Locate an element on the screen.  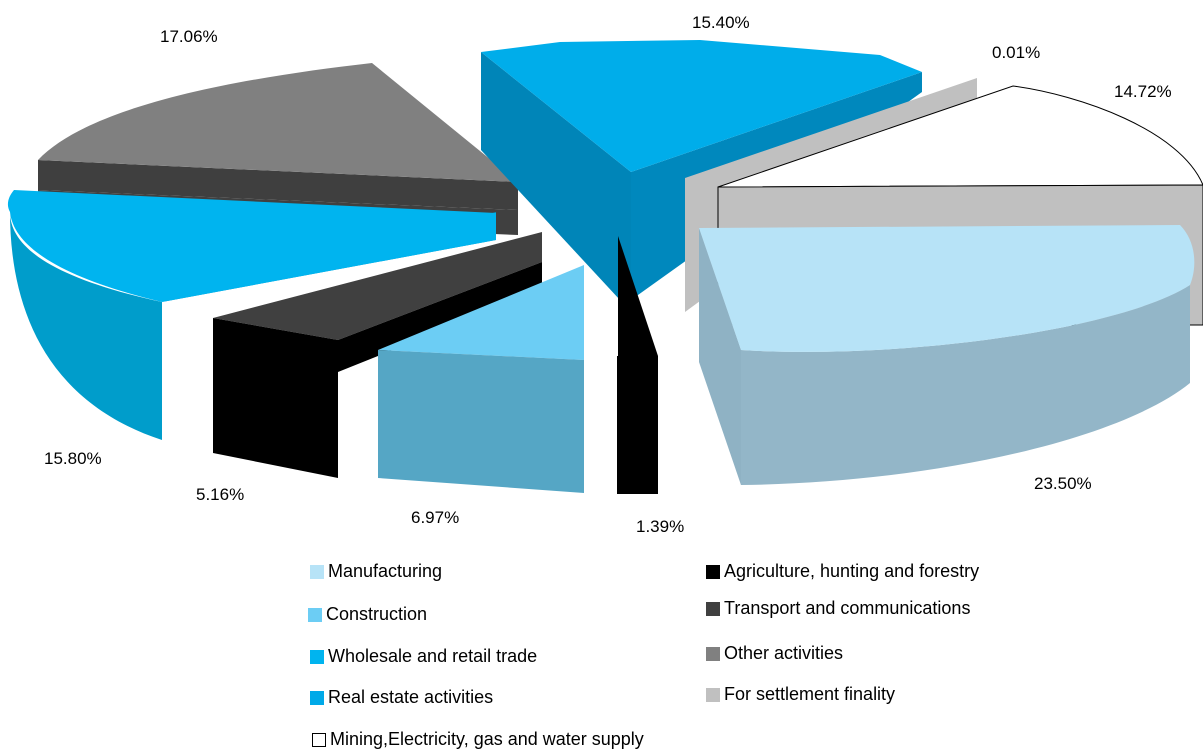
label-transport-and-communications: 5.16% is located at coordinates (220, 494).